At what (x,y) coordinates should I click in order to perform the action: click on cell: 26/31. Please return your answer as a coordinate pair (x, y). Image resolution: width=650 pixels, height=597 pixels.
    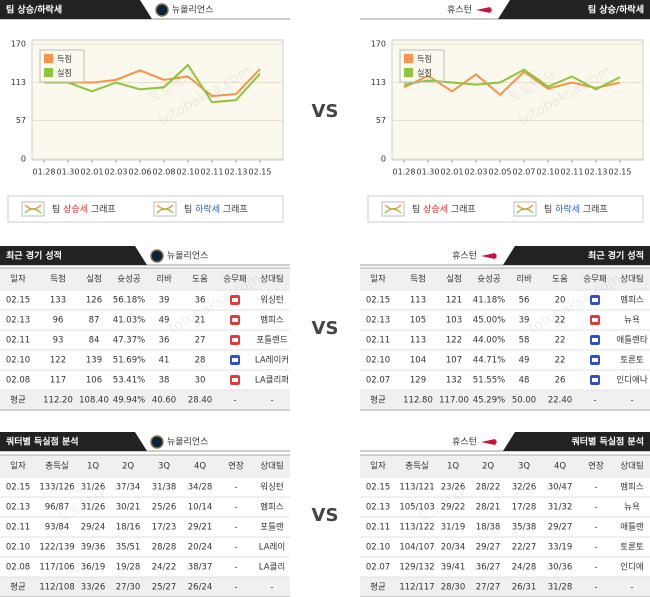
    Looking at the image, I should click on (524, 588).